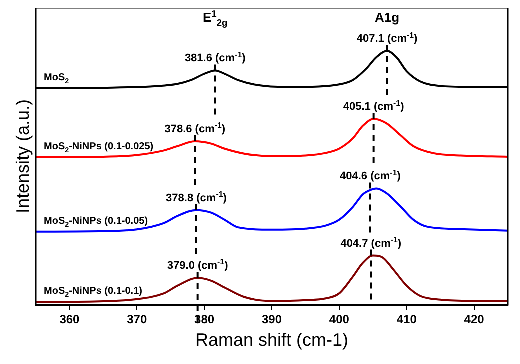  What do you see at coordinates (474, 319) in the screenshot?
I see `x-tick-label: 420` at bounding box center [474, 319].